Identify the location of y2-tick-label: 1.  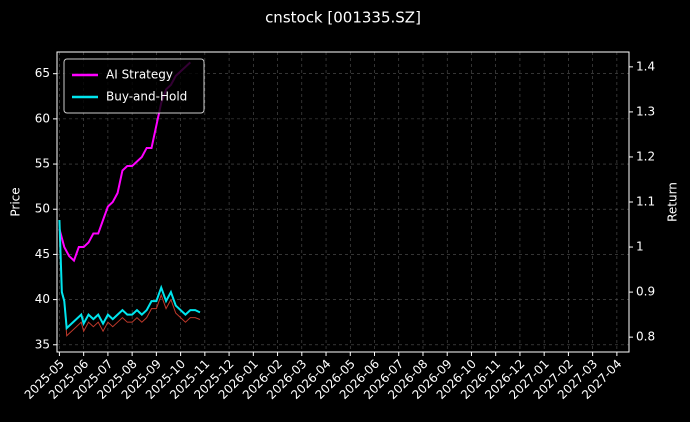
(640, 247).